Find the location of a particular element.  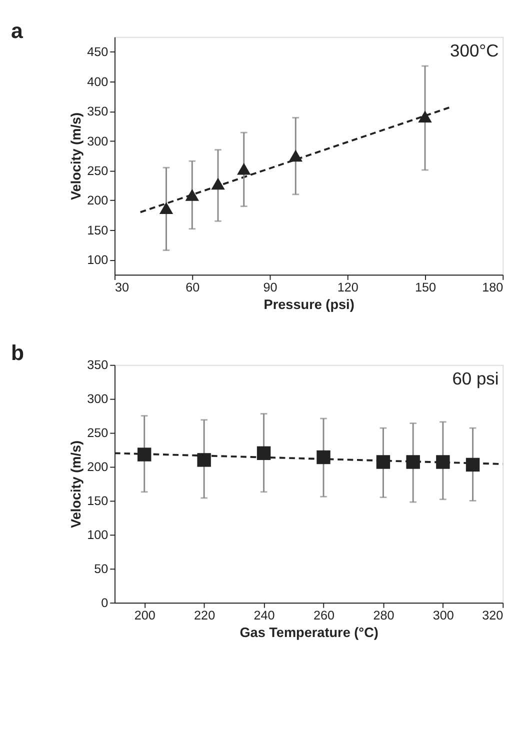

y-tick-label: 0 is located at coordinates (104, 603).